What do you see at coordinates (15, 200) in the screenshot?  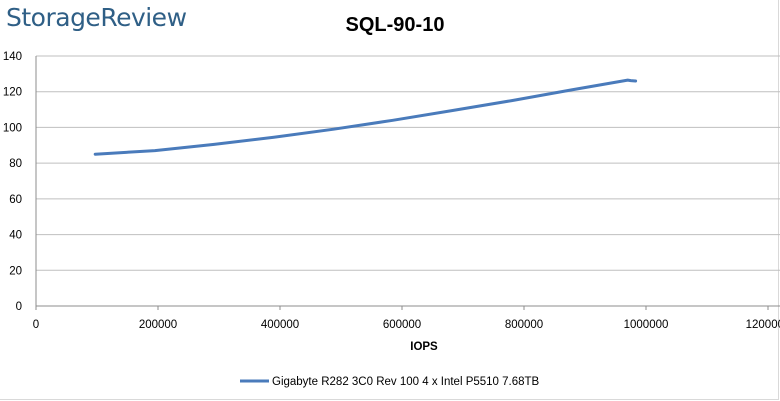 I see `y-tick-label: 60` at bounding box center [15, 200].